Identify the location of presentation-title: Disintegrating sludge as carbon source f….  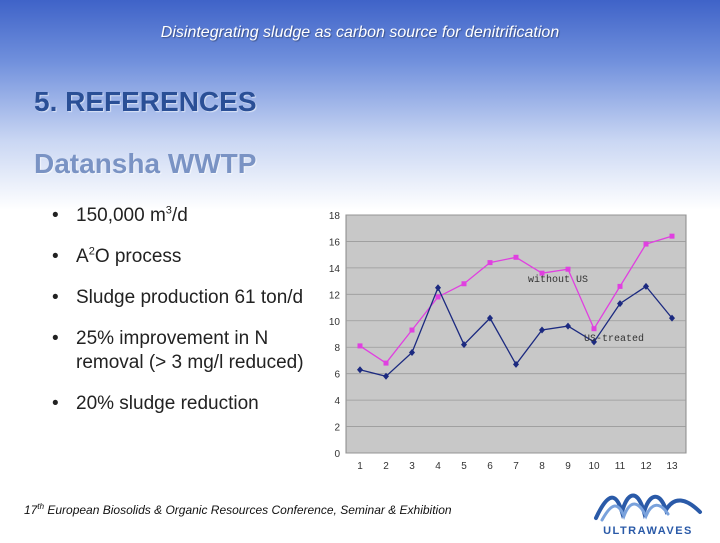
(360, 32).